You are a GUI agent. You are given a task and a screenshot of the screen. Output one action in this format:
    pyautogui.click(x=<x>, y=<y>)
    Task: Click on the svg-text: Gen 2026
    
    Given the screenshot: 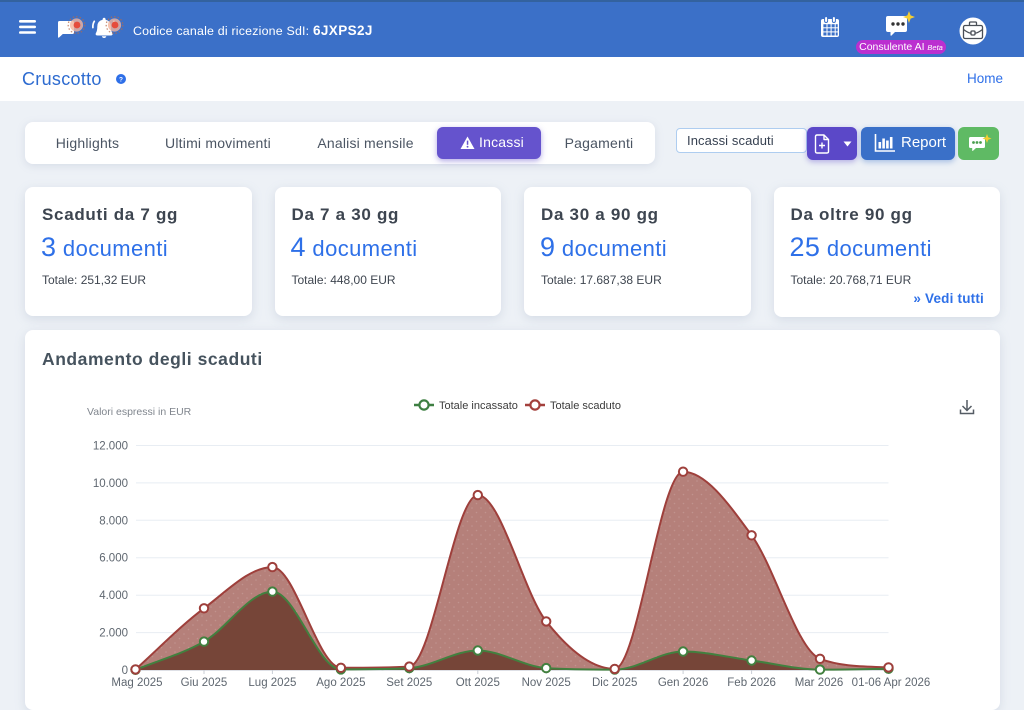 What is the action you would take?
    pyautogui.click(x=683, y=683)
    